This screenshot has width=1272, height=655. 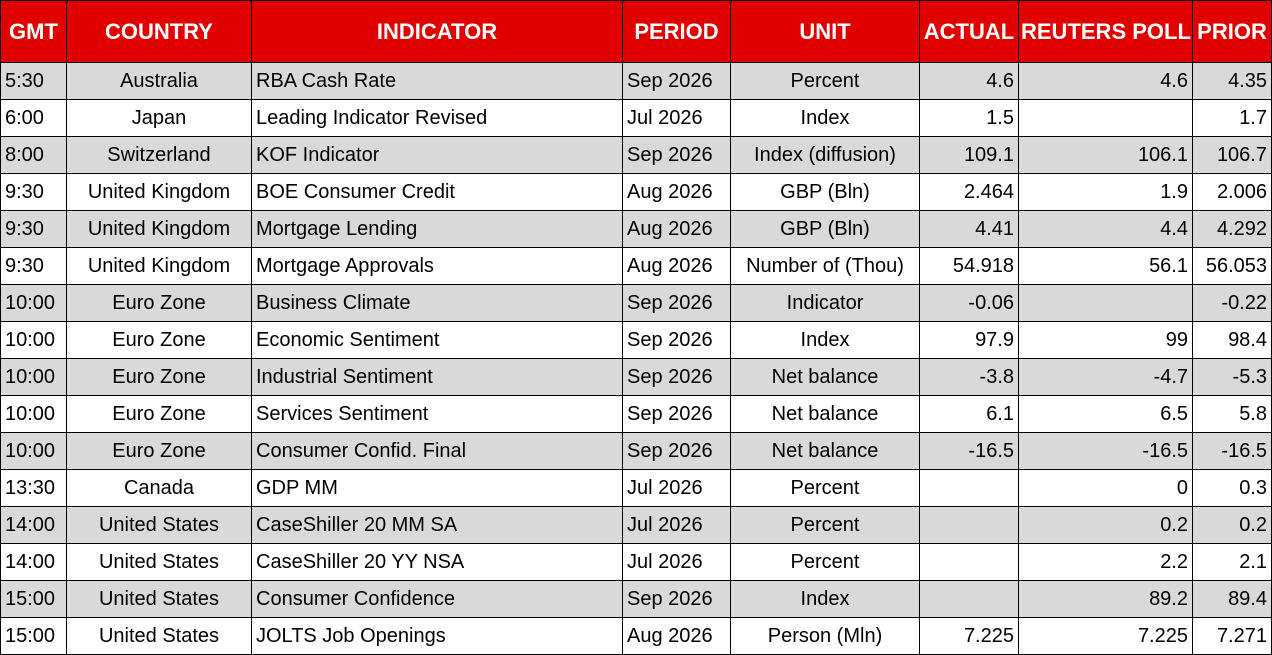 I want to click on prior-cell: 4.35, so click(x=1232, y=81).